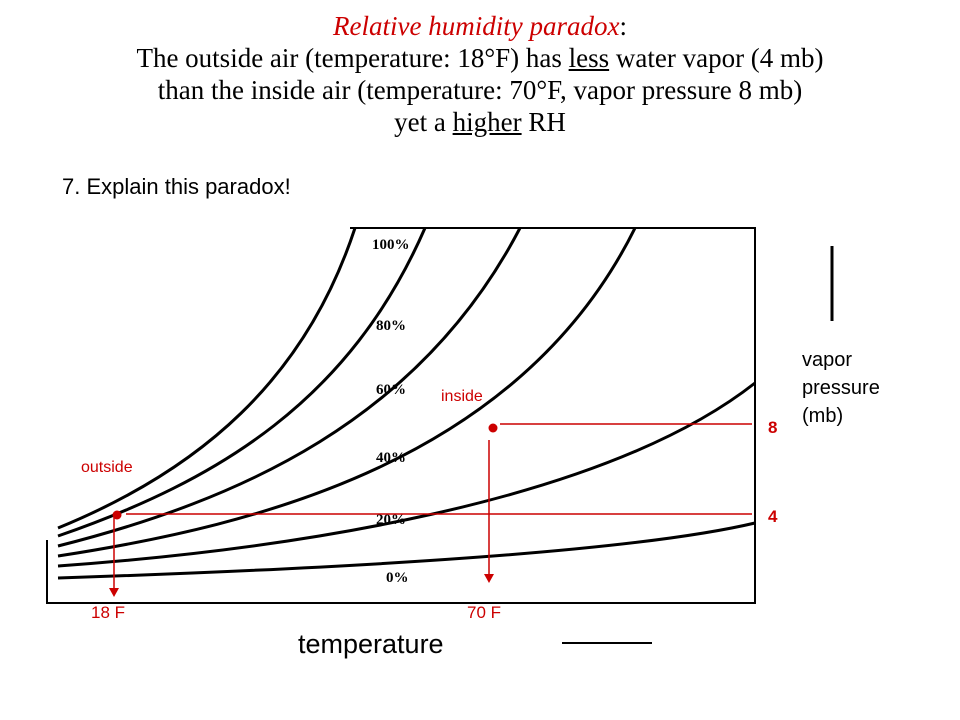 The width and height of the screenshot is (960, 720). I want to click on outside-arrowhead, so click(114, 592).